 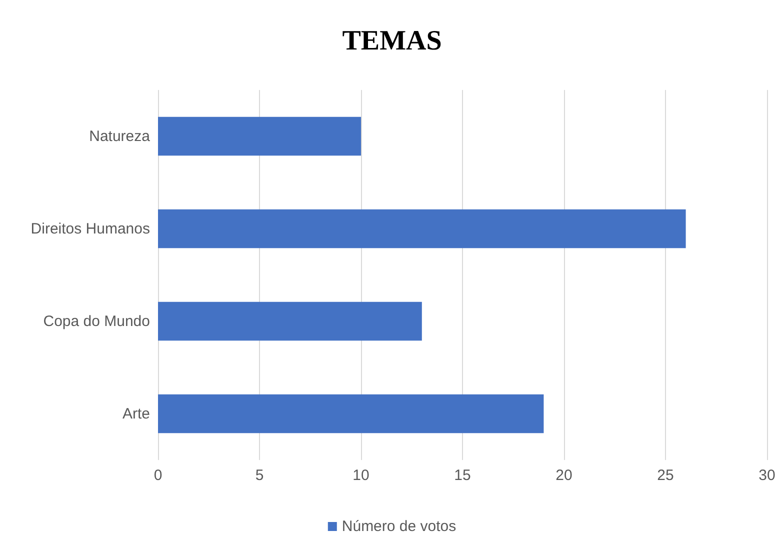 I want to click on legend-label: Número de votos, so click(x=399, y=526).